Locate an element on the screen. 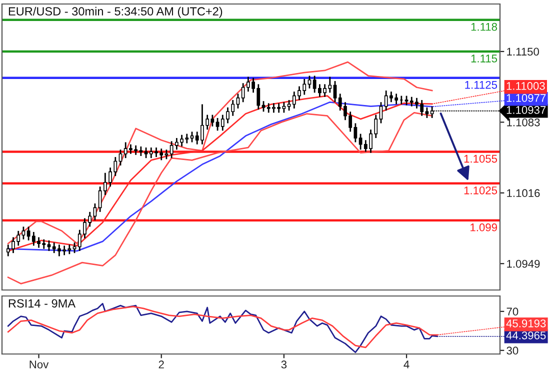  annotation: 44.3965 is located at coordinates (526, 335).